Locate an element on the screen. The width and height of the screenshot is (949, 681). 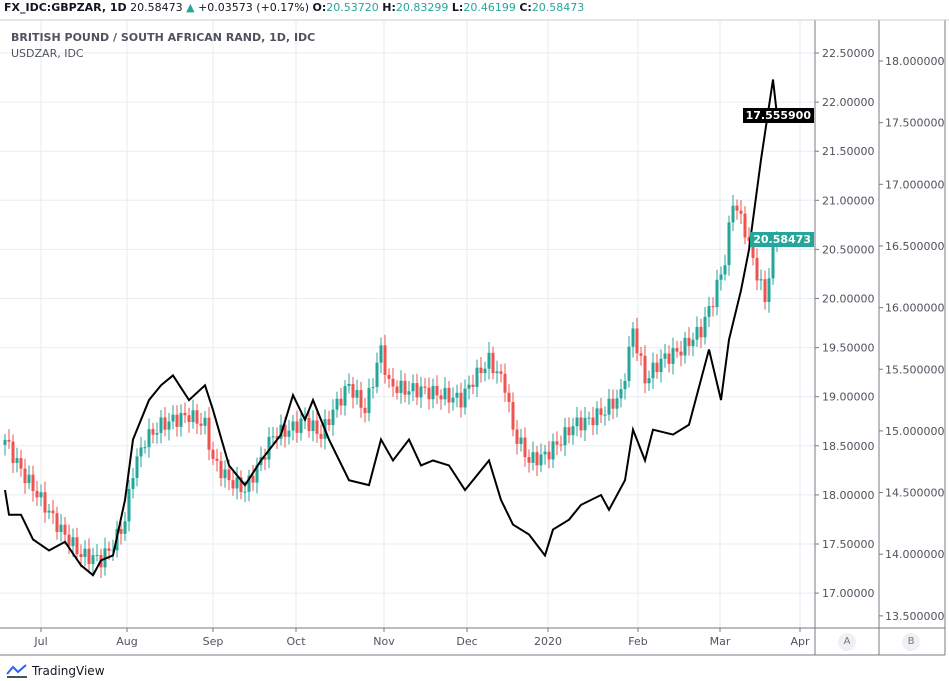
left-axis-tick: 19.00000 is located at coordinates (848, 397).